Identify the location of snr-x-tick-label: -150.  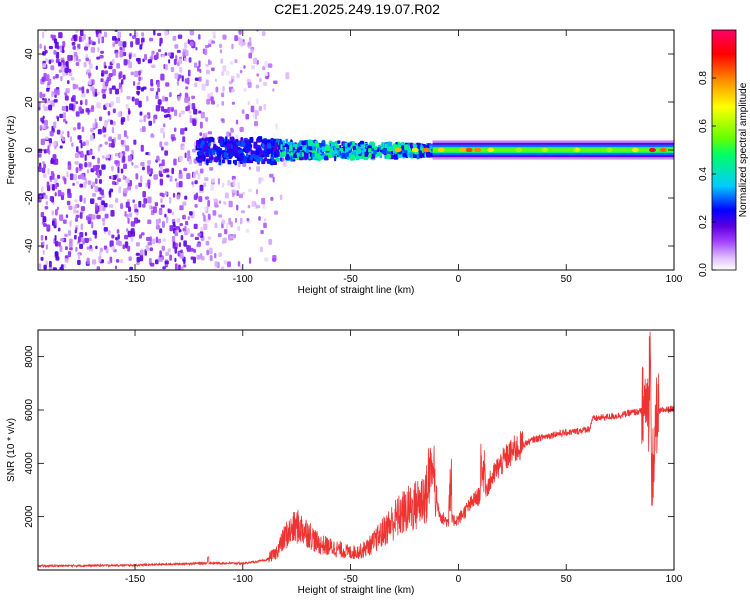
(135, 579).